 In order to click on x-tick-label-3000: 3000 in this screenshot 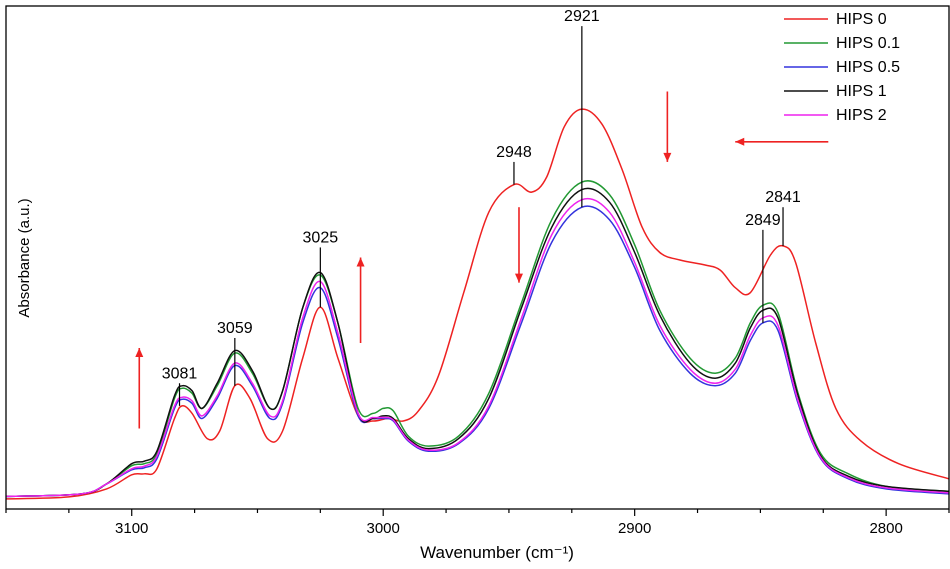, I will do `click(383, 528)`.